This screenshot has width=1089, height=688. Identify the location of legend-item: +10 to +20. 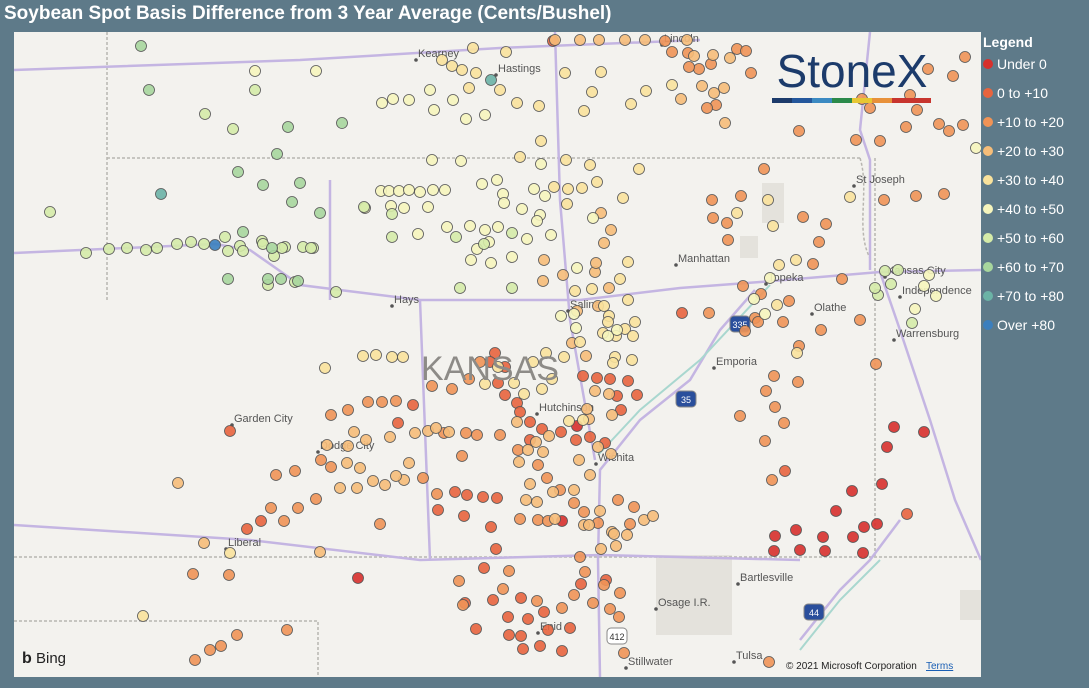
(1023, 128).